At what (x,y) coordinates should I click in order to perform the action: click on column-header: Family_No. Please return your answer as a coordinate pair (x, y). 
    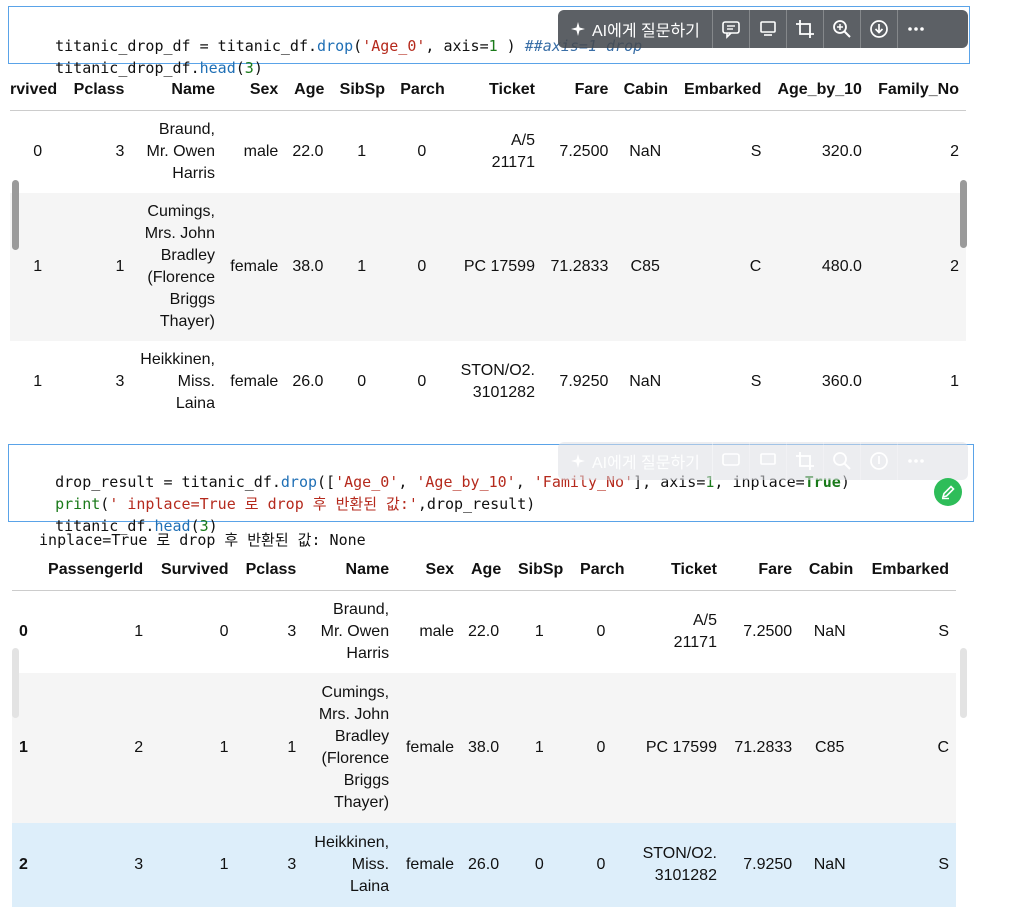
    Looking at the image, I should click on (917, 90).